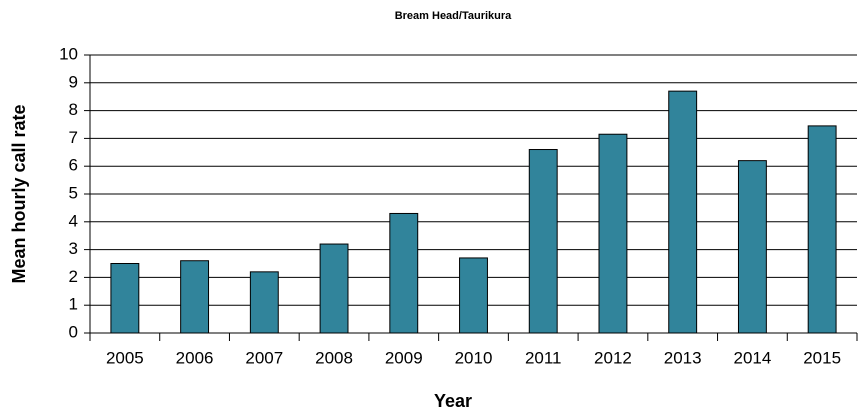  I want to click on y-tick-label: 6, so click(73, 165).